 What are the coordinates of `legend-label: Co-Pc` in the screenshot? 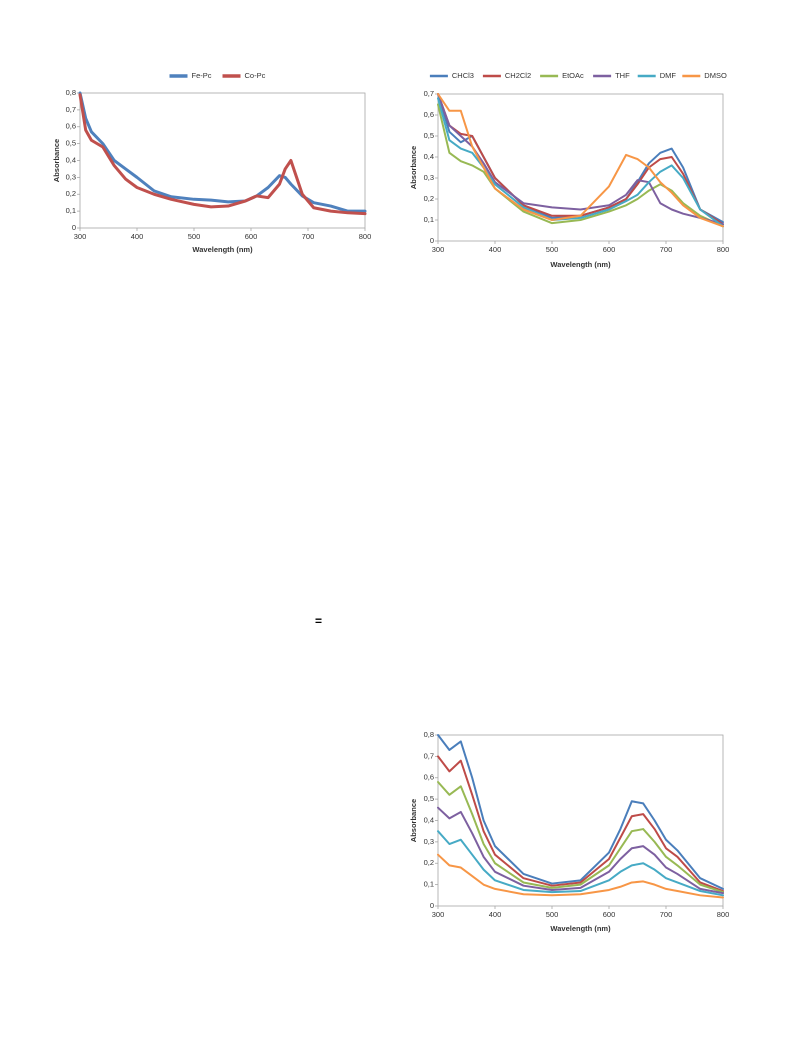 It's located at (255, 75).